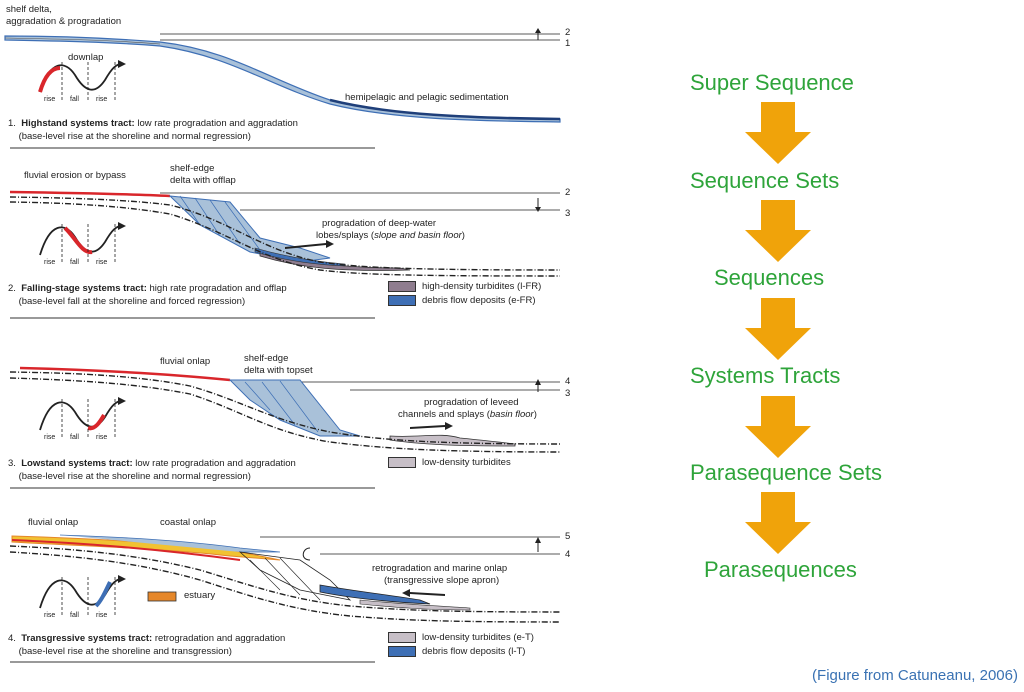  What do you see at coordinates (64, 21) in the screenshot?
I see `panel-1-label-aggradation: aggradation & progradation` at bounding box center [64, 21].